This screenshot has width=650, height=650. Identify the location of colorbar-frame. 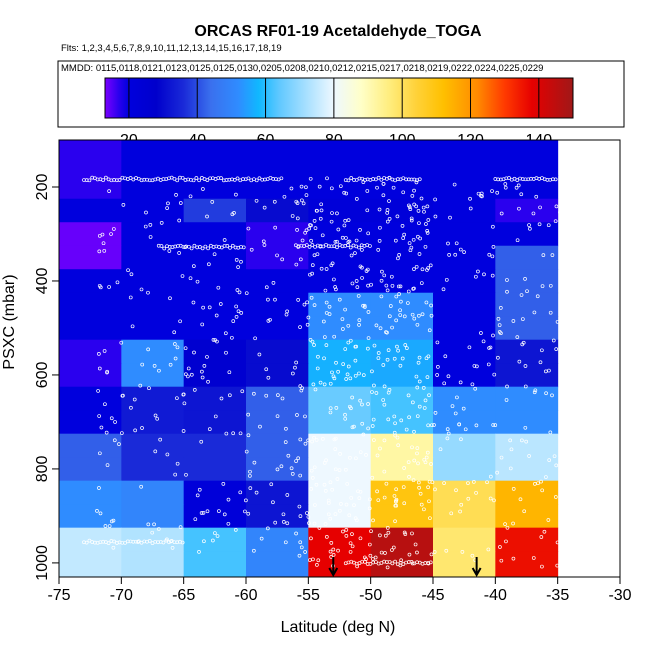
(341, 94).